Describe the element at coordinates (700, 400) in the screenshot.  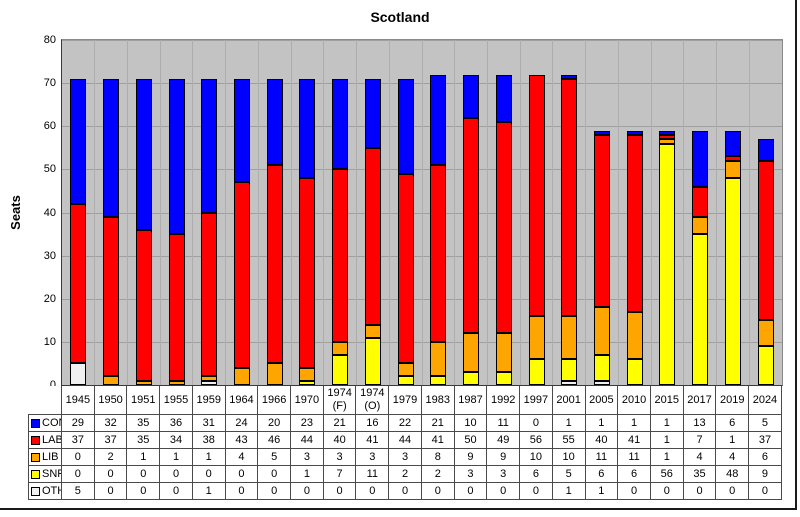
I see `x-category-label: 2017` at that location.